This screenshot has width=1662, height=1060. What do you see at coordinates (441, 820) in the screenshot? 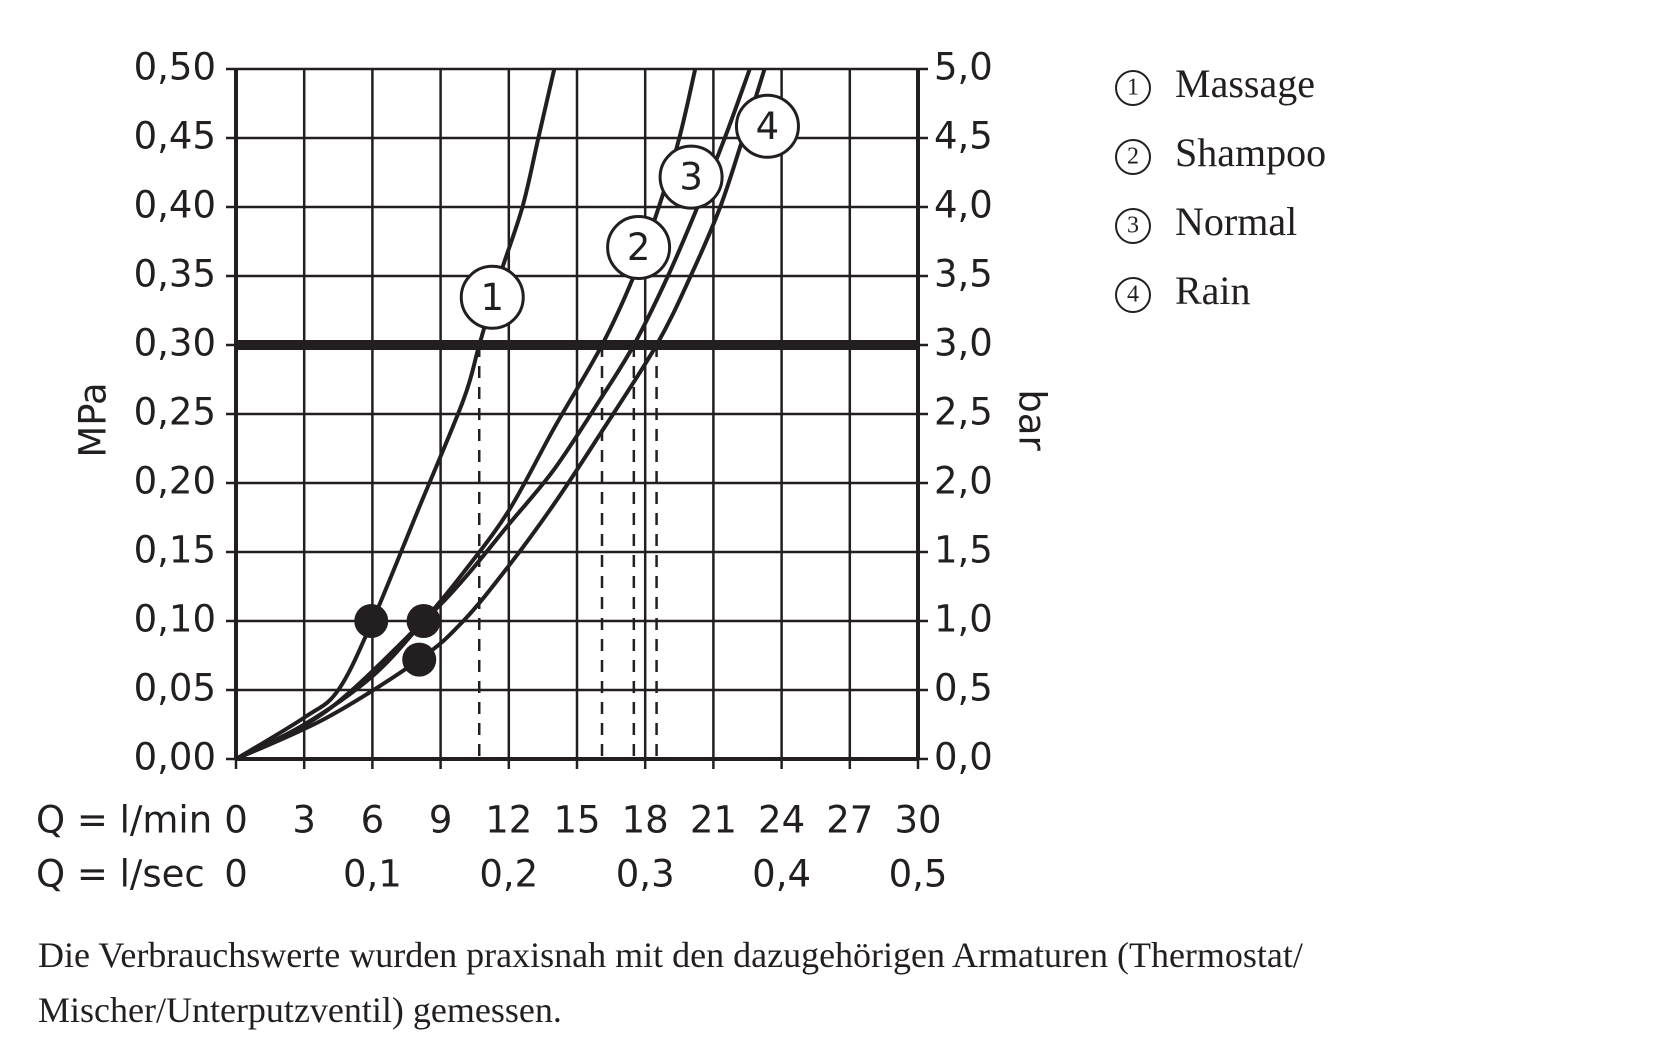
I see `x-tick-label: 9` at bounding box center [441, 820].